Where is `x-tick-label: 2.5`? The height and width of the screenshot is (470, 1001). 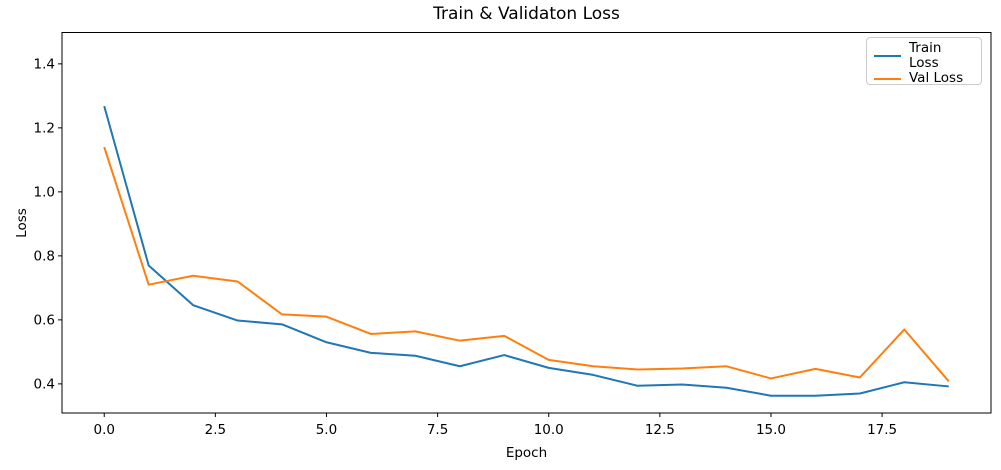 x-tick-label: 2.5 is located at coordinates (215, 430).